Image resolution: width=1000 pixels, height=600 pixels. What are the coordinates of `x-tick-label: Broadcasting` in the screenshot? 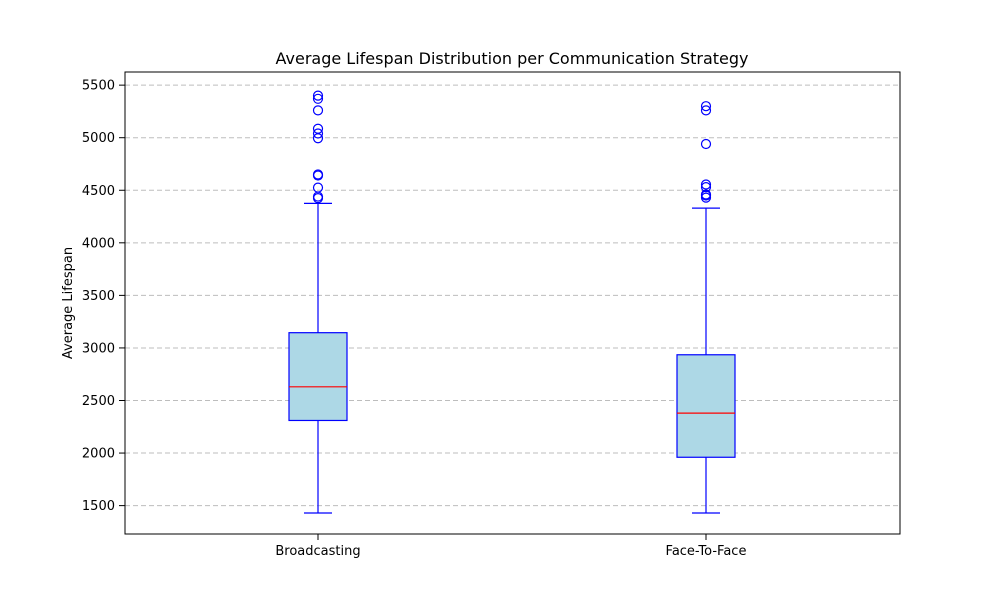 It's located at (317, 551).